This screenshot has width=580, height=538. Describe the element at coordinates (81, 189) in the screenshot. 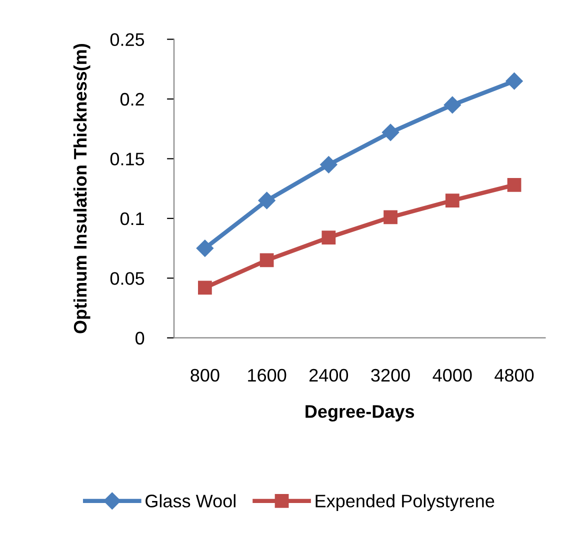

I see `y-axis-title: Optimum Insulation Thickness(m)` at that location.